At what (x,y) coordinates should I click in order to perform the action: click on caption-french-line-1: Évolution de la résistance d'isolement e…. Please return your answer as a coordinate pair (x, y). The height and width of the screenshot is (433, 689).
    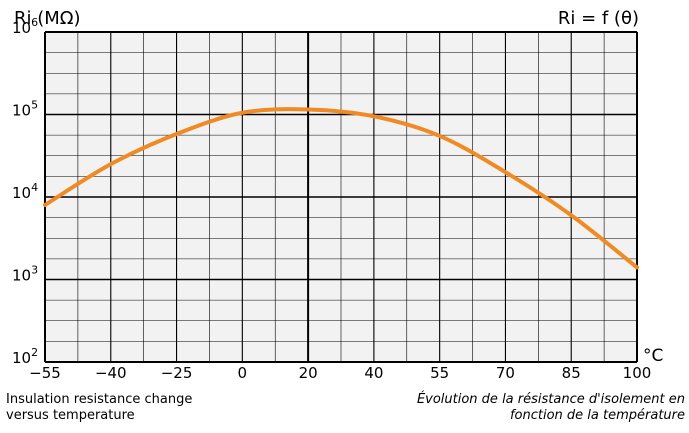
    Looking at the image, I should click on (550, 399).